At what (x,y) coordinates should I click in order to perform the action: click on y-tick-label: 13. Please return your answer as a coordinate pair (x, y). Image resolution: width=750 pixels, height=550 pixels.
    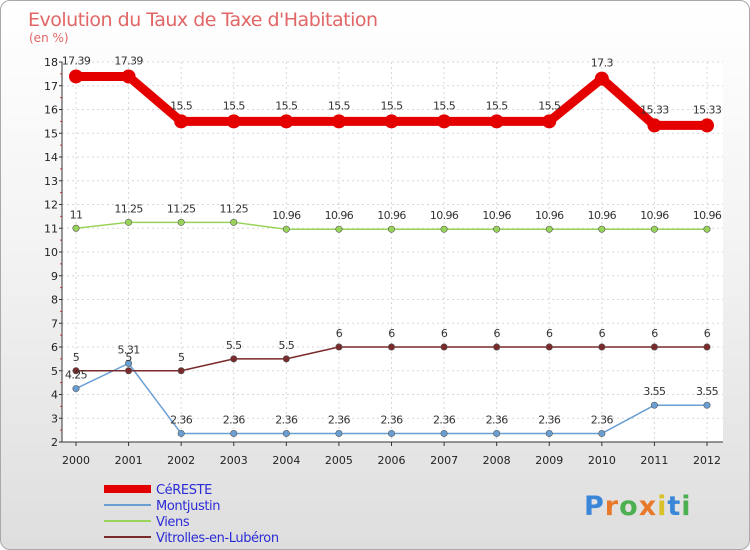
    Looking at the image, I should click on (51, 181).